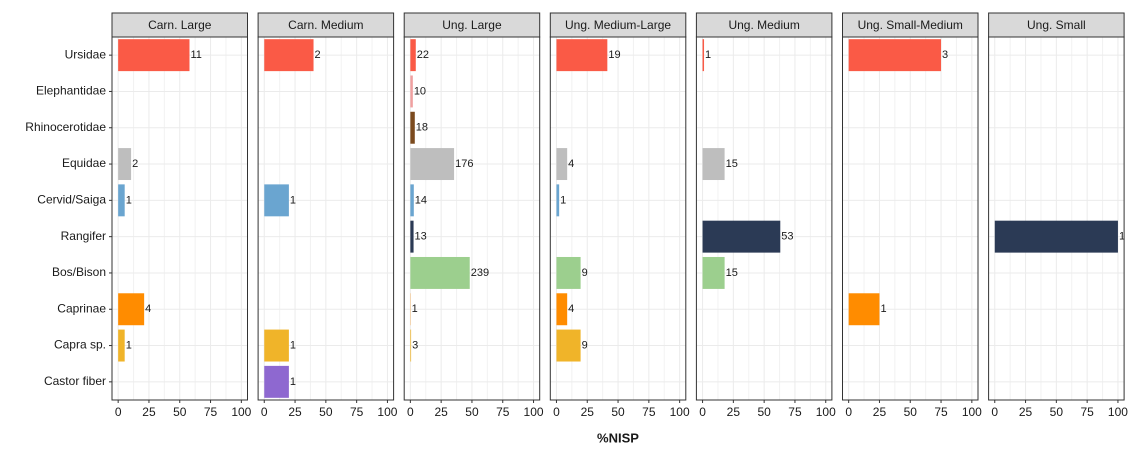 The image size is (1134, 454). What do you see at coordinates (65, 127) in the screenshot?
I see `y-tick-label: Rhinocerotidae` at bounding box center [65, 127].